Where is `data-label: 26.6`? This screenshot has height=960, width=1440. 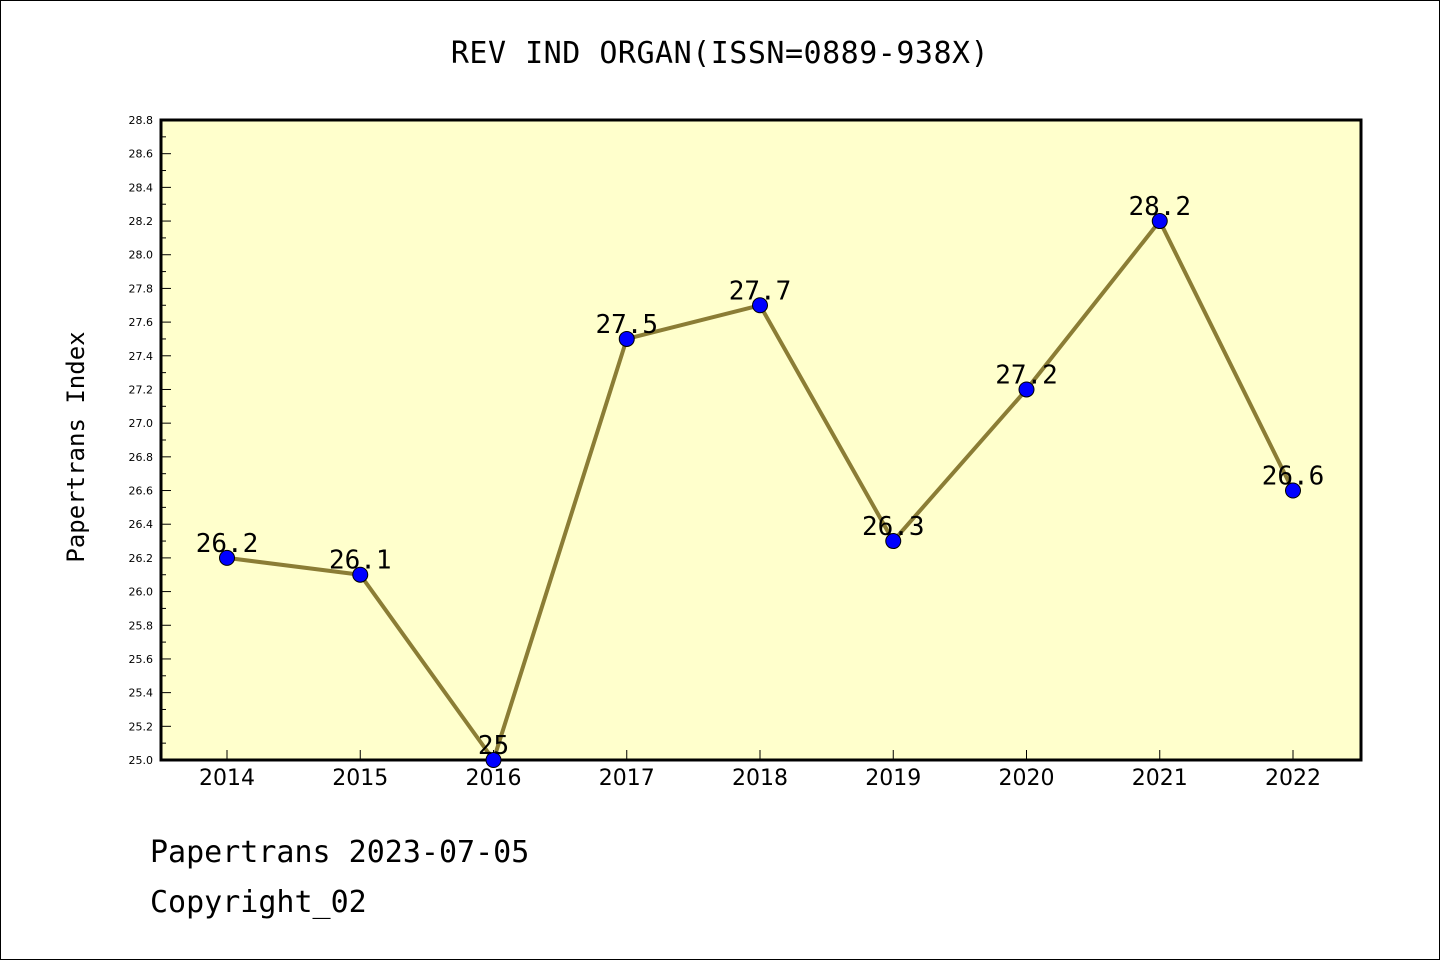
data-label: 26.6 is located at coordinates (1293, 477).